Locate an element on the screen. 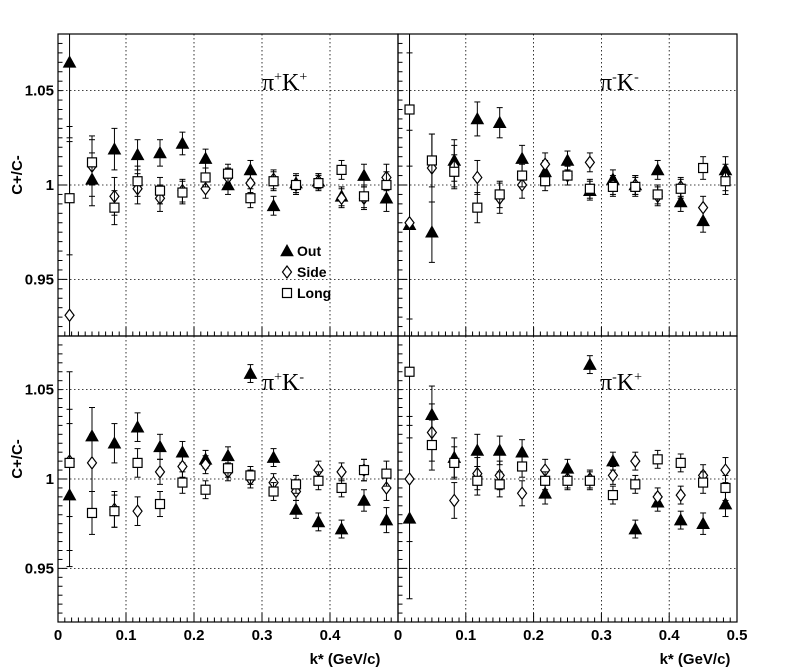 The height and width of the screenshot is (672, 796). panel-title-part: π is located at coordinates (606, 83).